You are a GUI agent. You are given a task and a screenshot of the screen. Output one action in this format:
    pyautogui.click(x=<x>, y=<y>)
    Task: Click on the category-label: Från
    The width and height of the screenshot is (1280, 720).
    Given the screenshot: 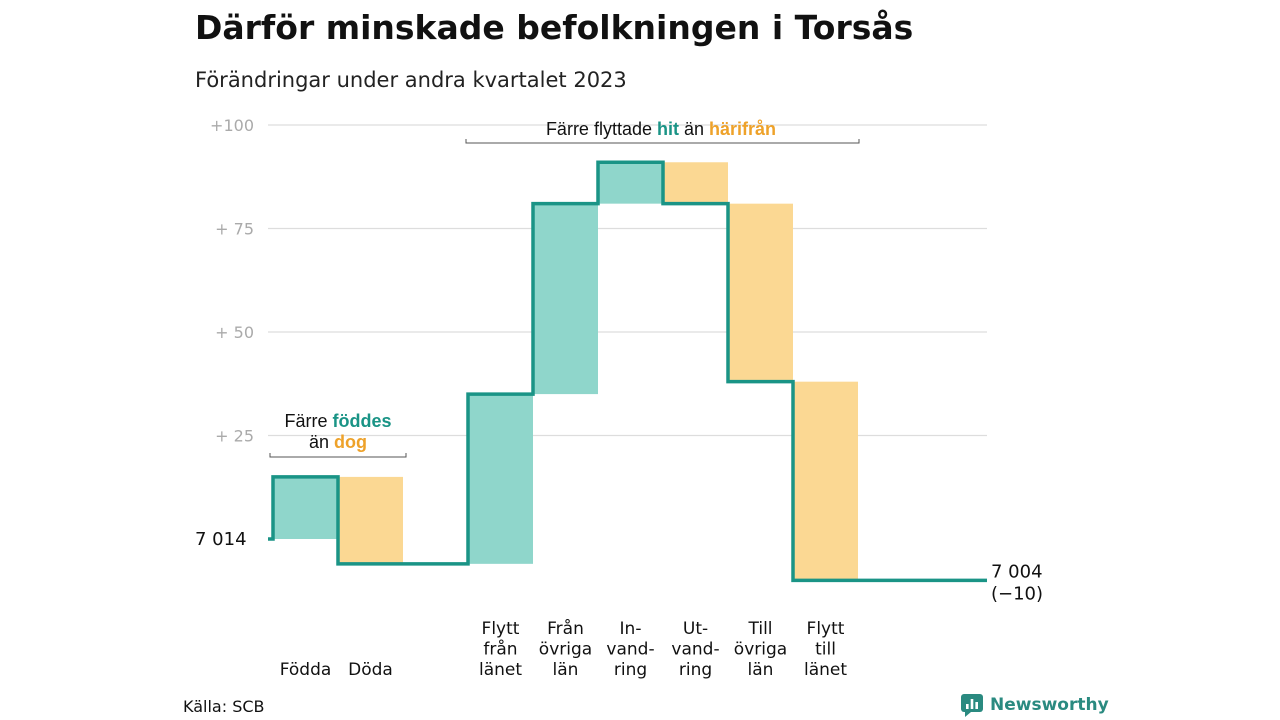 What is the action you would take?
    pyautogui.click(x=565, y=628)
    